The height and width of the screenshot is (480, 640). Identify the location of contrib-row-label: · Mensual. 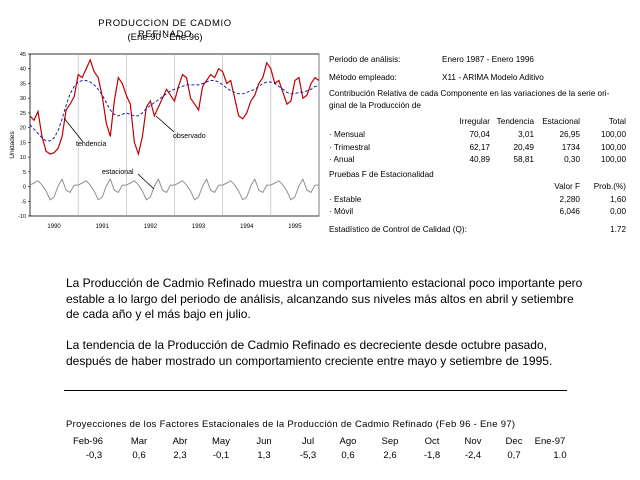
(347, 134).